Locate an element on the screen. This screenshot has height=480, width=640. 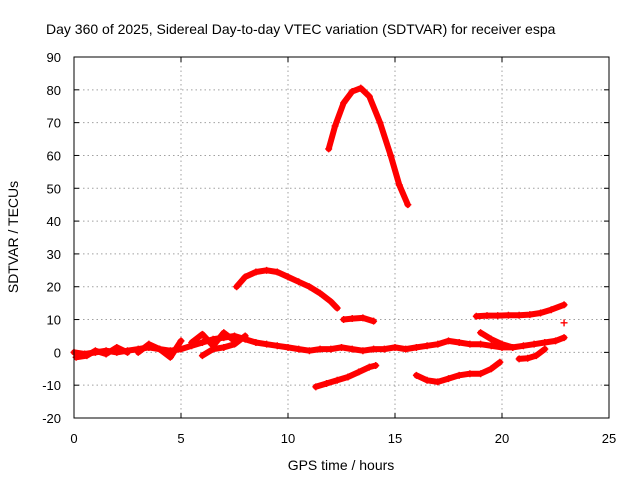
series-cluster-b is located at coordinates (159, 349).